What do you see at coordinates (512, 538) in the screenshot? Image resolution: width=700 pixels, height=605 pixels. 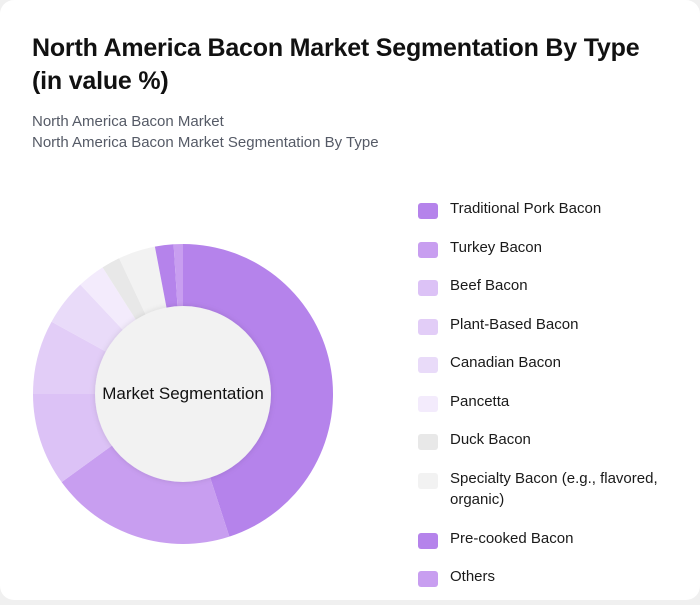 I see `legend-label: Pre-cooked Bacon` at bounding box center [512, 538].